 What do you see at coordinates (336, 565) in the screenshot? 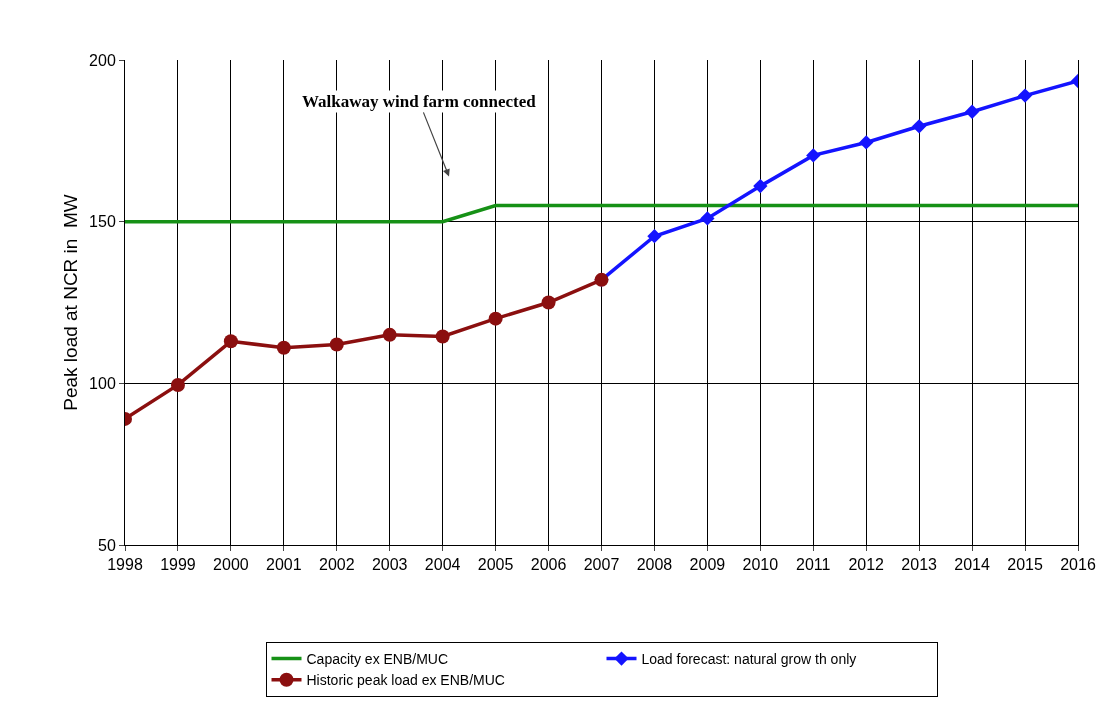
I see `x-tick-label: 2002` at bounding box center [336, 565].